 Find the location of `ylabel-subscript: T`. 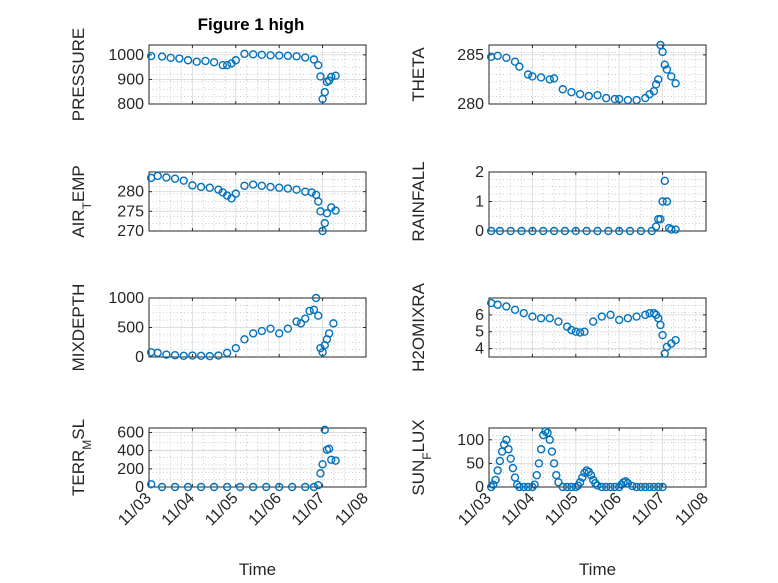

ylabel-subscript: T is located at coordinates (87, 205).